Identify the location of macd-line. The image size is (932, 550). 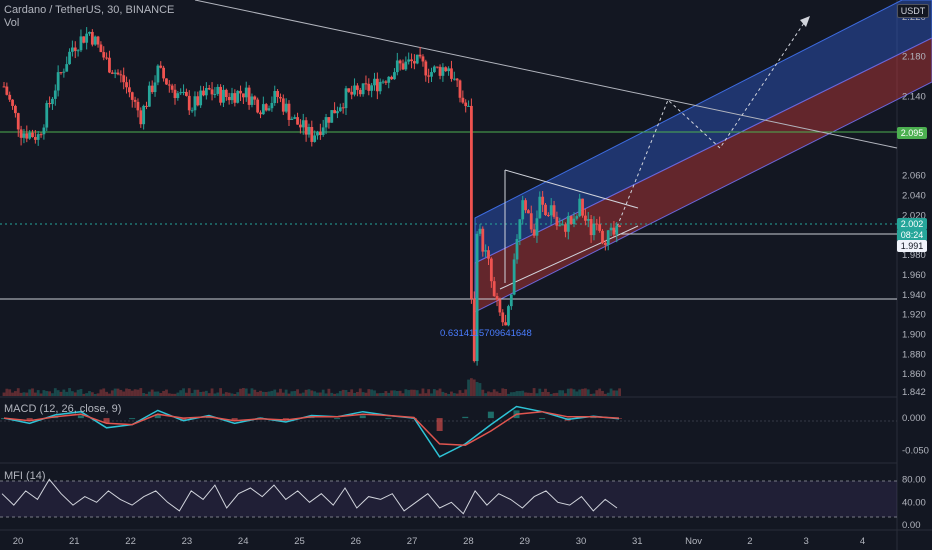
(311, 431).